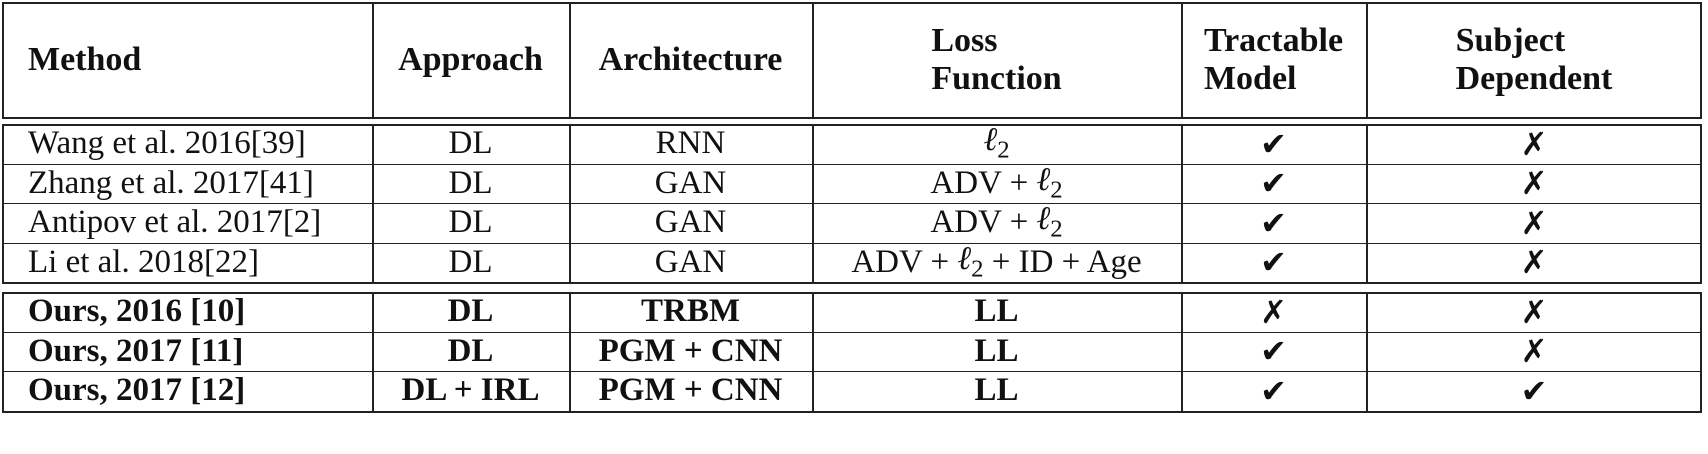 Image resolution: width=1708 pixels, height=454 pixels. What do you see at coordinates (1534, 59) in the screenshot?
I see `header-subject-dependent: Subject Dependent` at bounding box center [1534, 59].